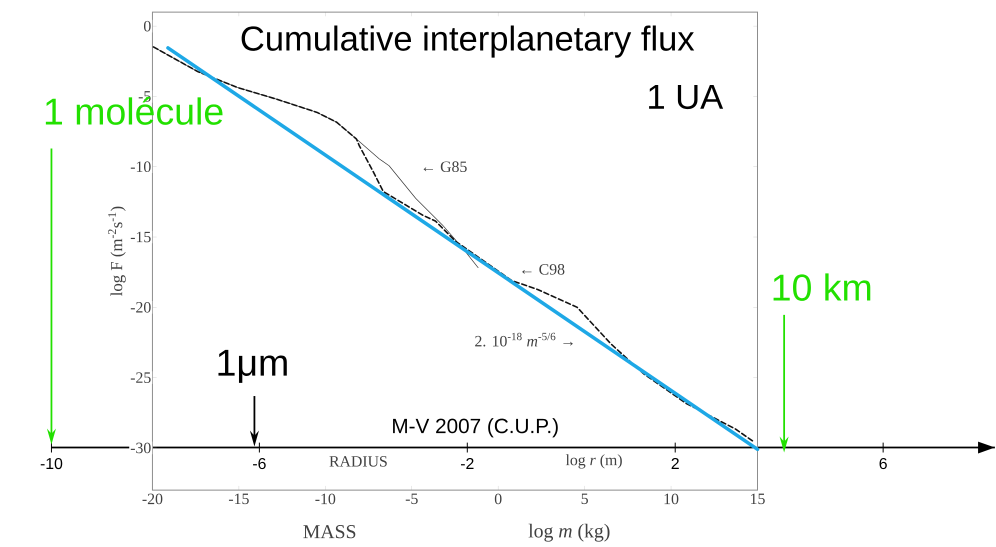 The image size is (996, 547). I want to click on x2-tick-label: -10, so click(51, 464).